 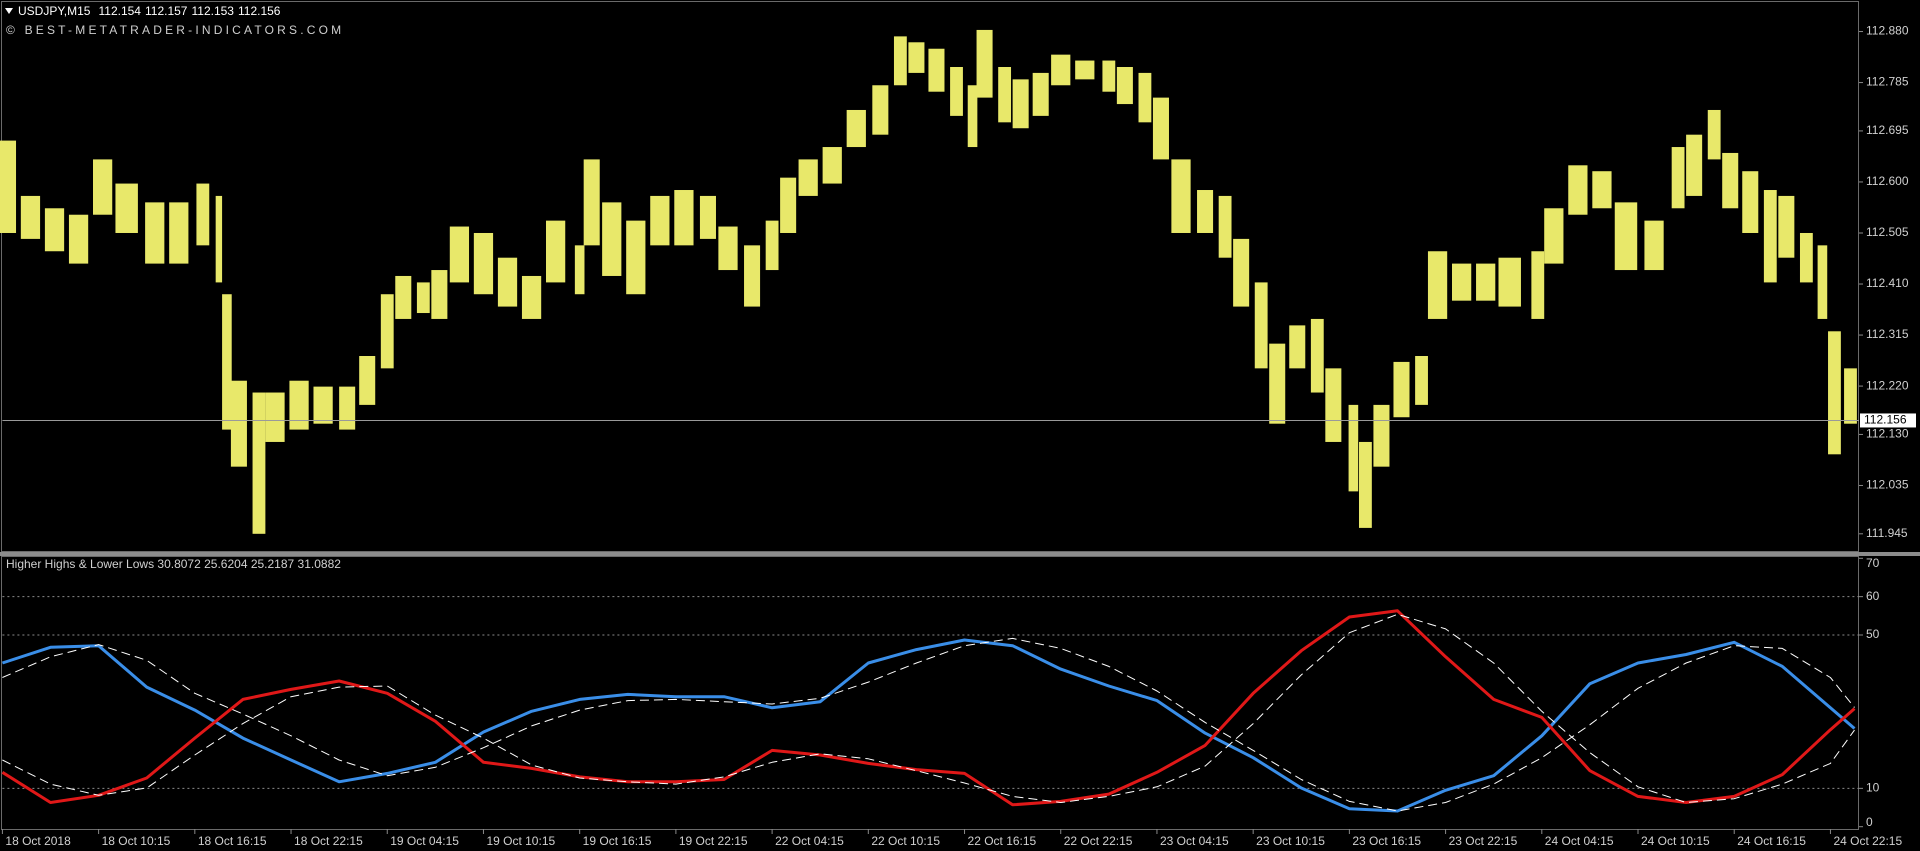 I want to click on y-tick-label: 112.505, so click(x=1887, y=232).